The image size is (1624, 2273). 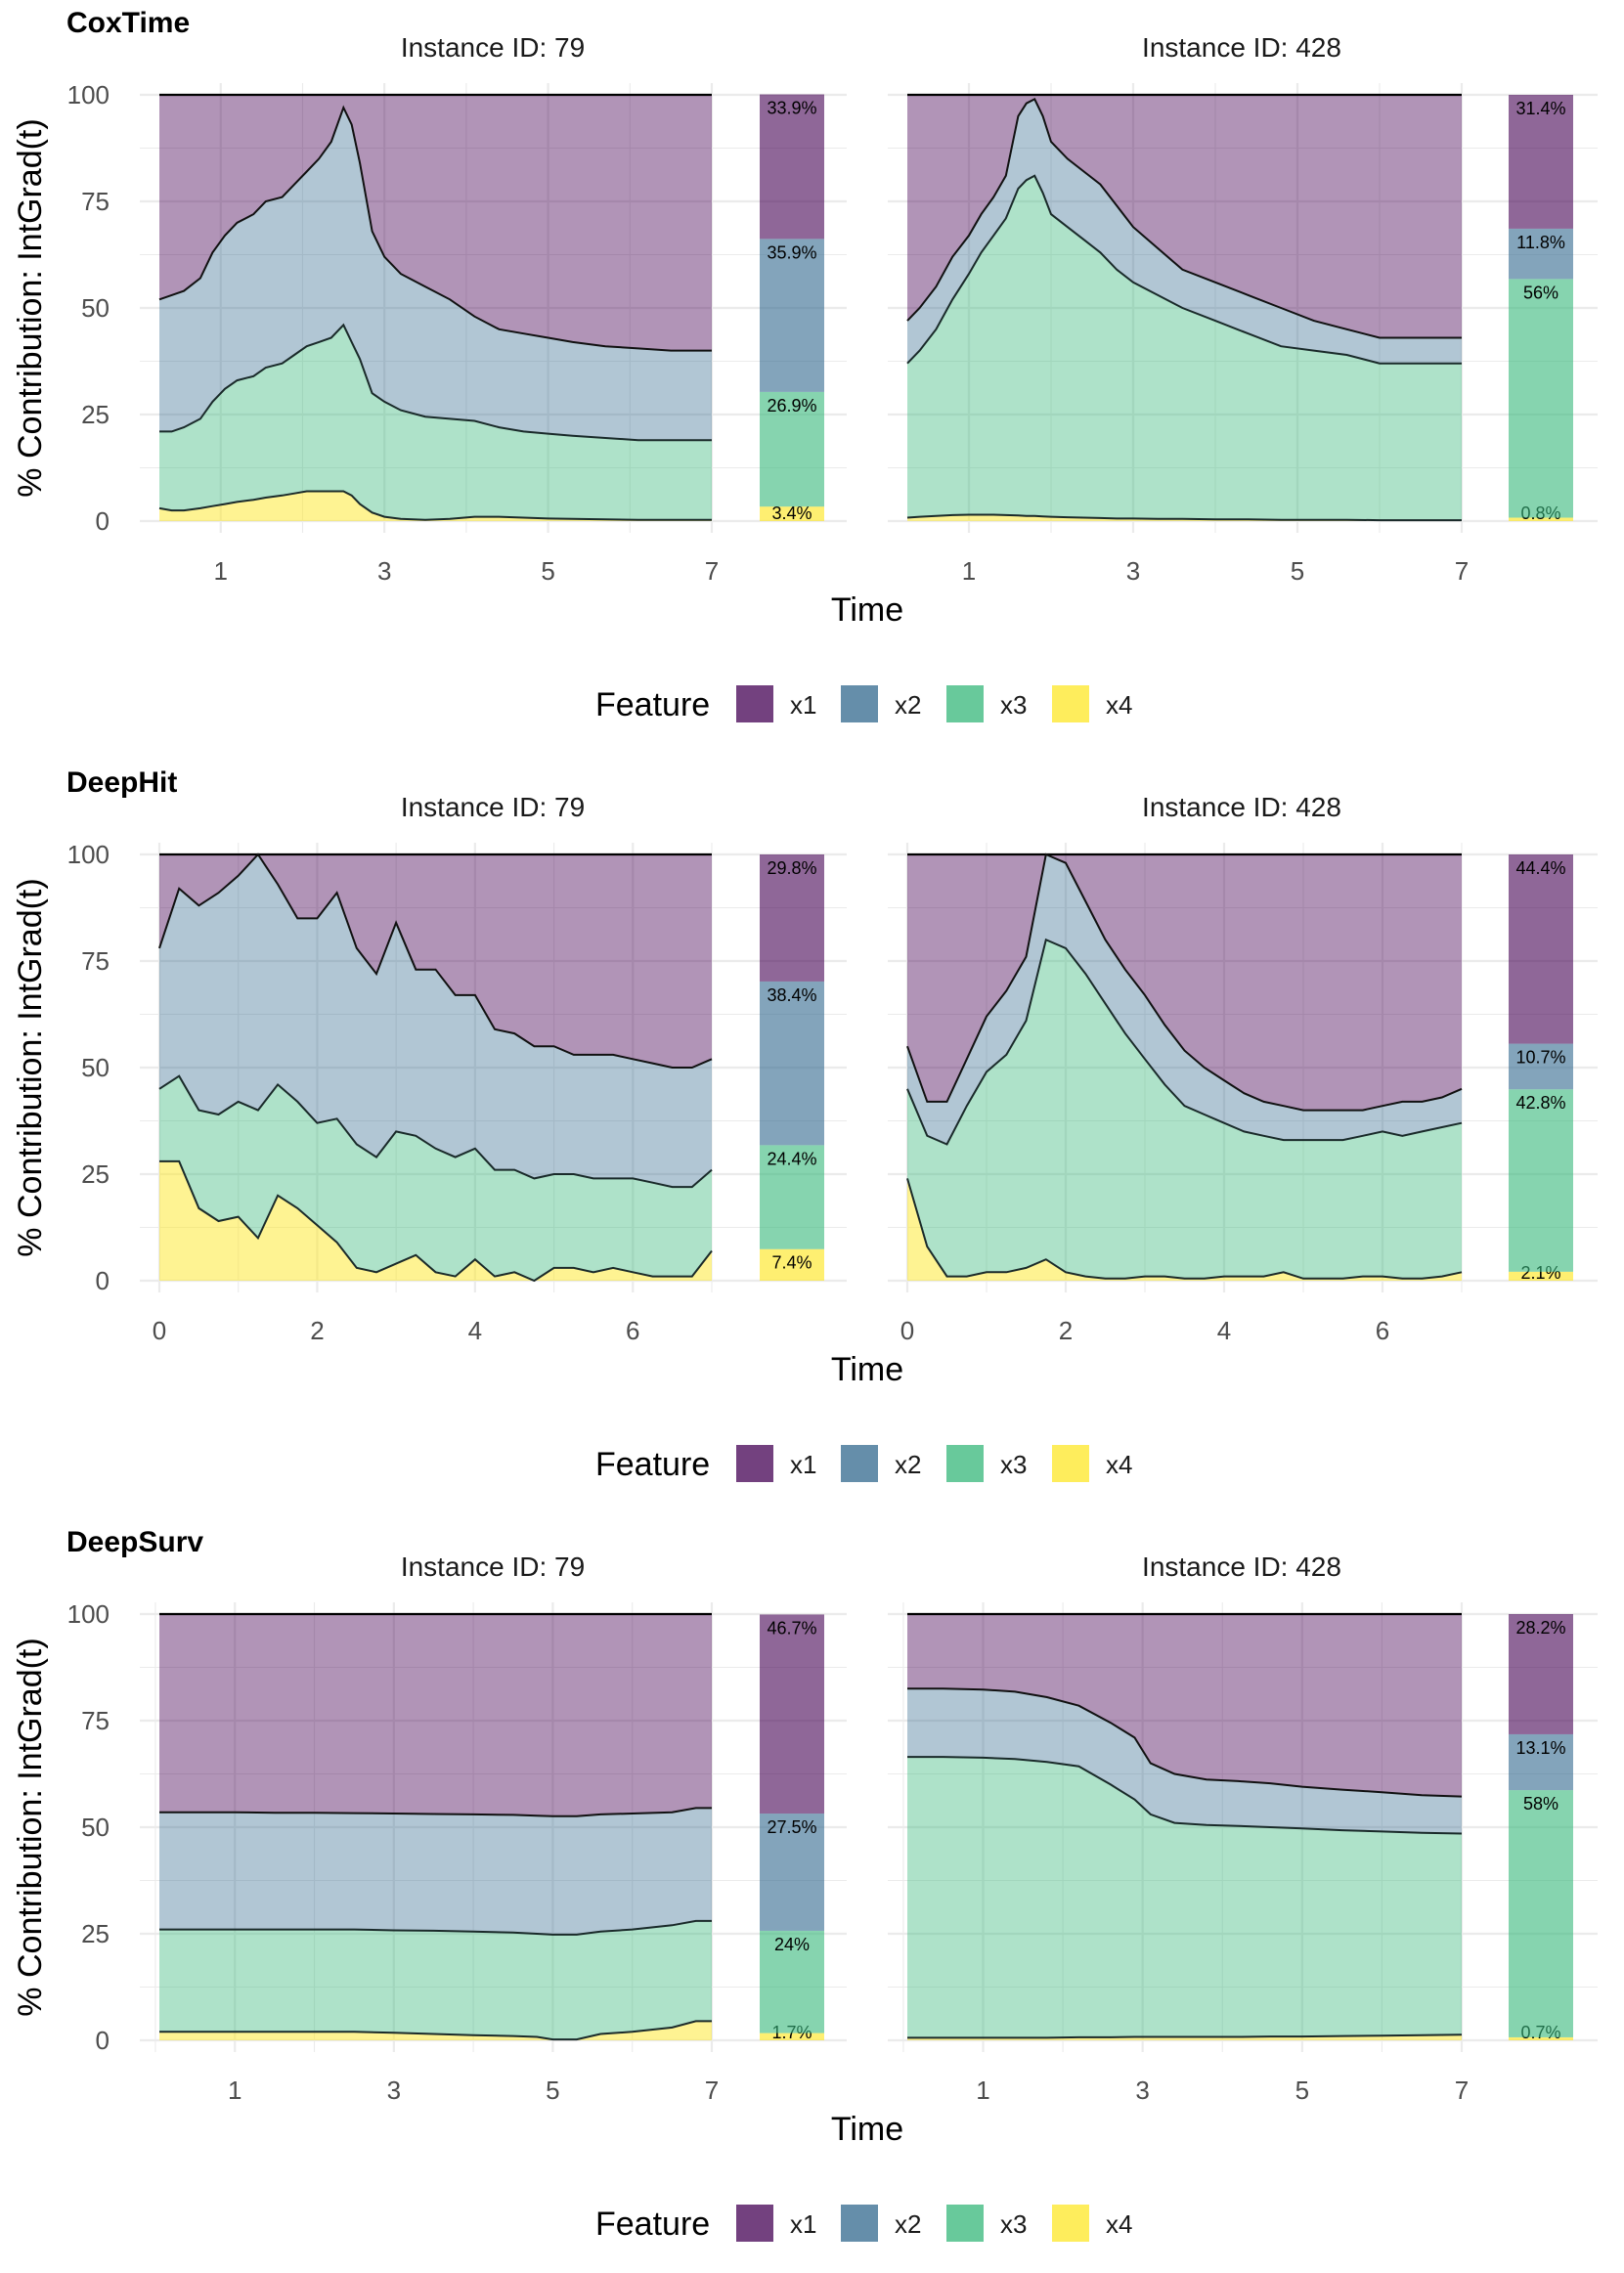 What do you see at coordinates (792, 1158) in the screenshot?
I see `bar-label-x3: 24.4%` at bounding box center [792, 1158].